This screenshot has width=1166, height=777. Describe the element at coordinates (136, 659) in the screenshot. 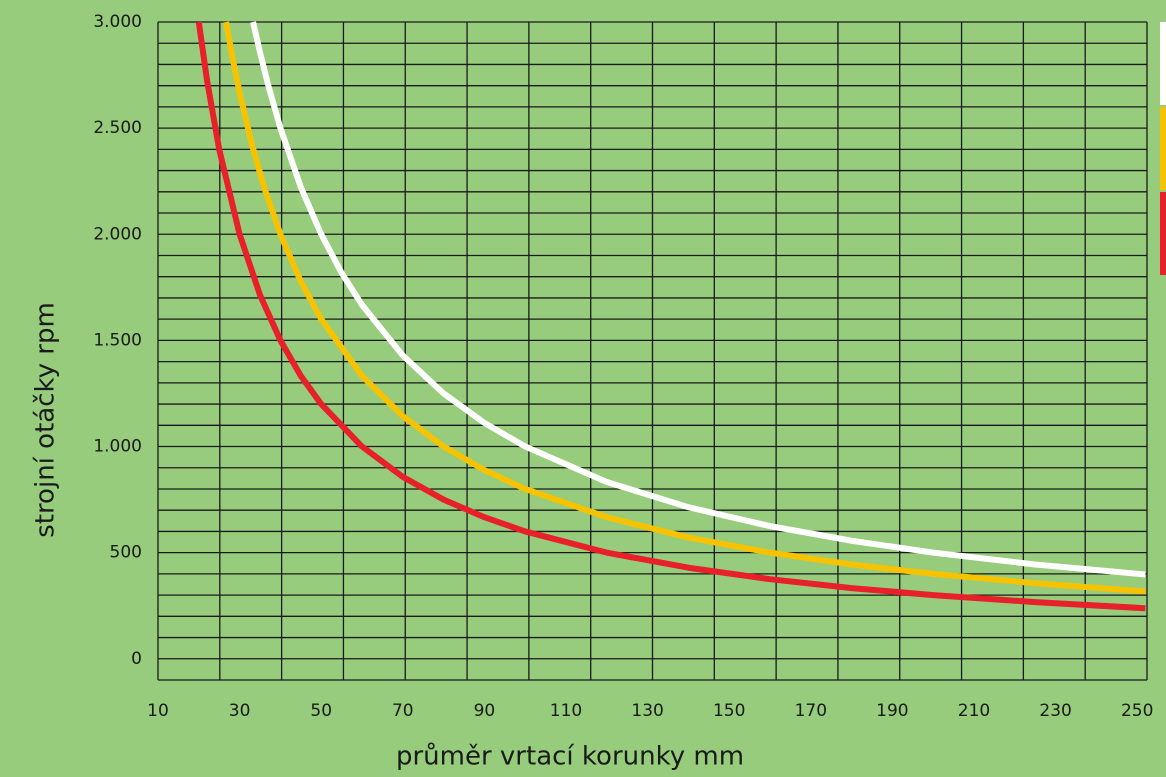

I see `y-tick-label: 0` at that location.